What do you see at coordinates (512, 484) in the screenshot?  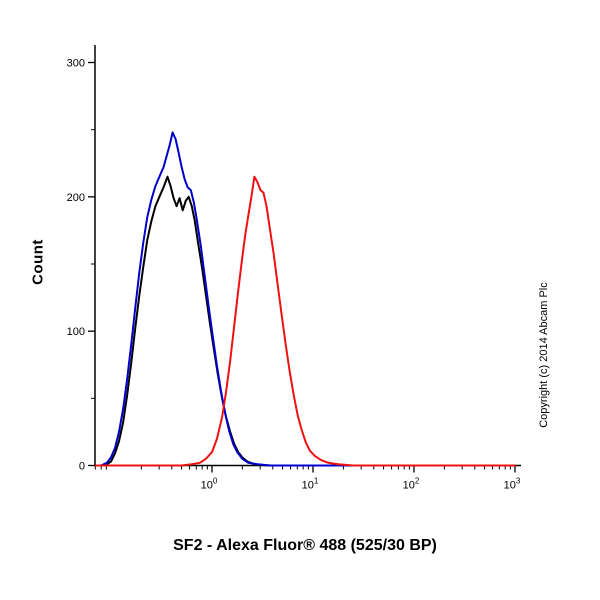 I see `x-tick-label: 10³` at bounding box center [512, 484].